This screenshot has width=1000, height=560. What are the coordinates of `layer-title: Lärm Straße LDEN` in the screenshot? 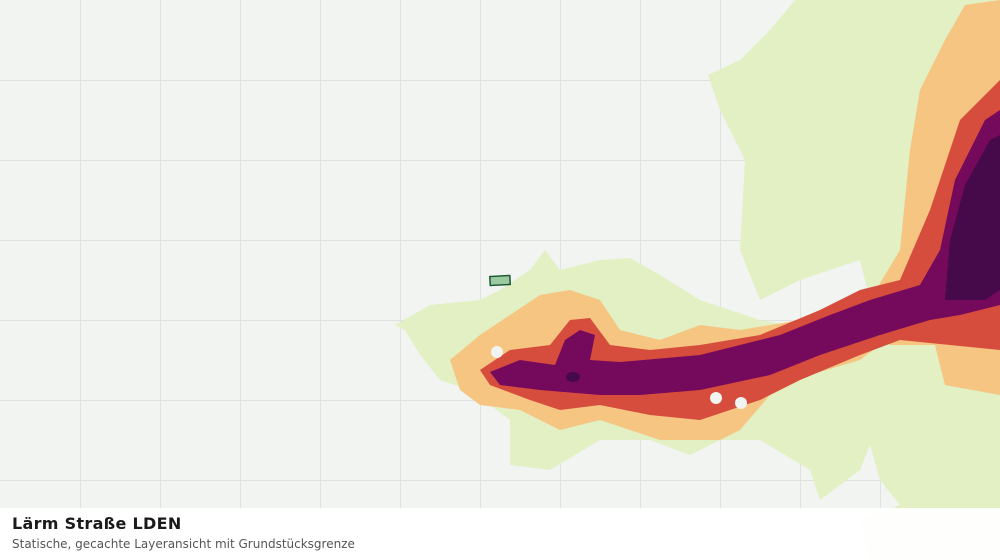 It's located at (97, 523).